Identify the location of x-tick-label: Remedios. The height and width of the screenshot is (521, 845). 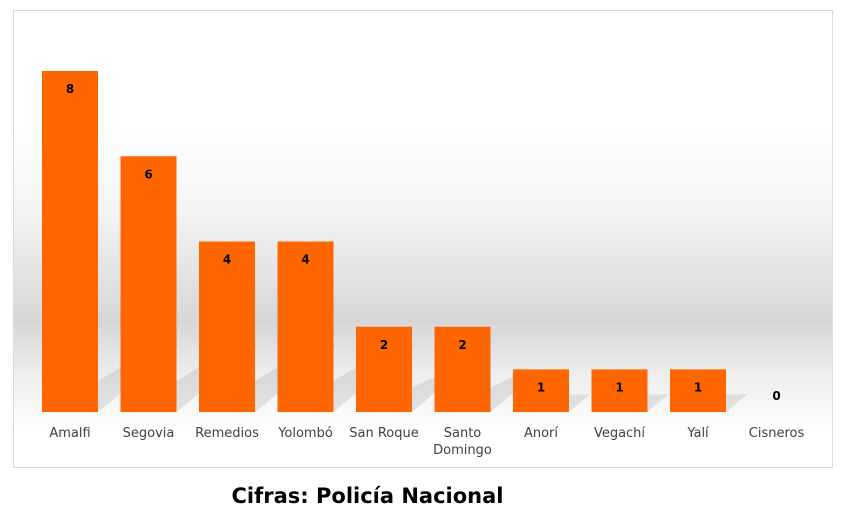
(227, 433).